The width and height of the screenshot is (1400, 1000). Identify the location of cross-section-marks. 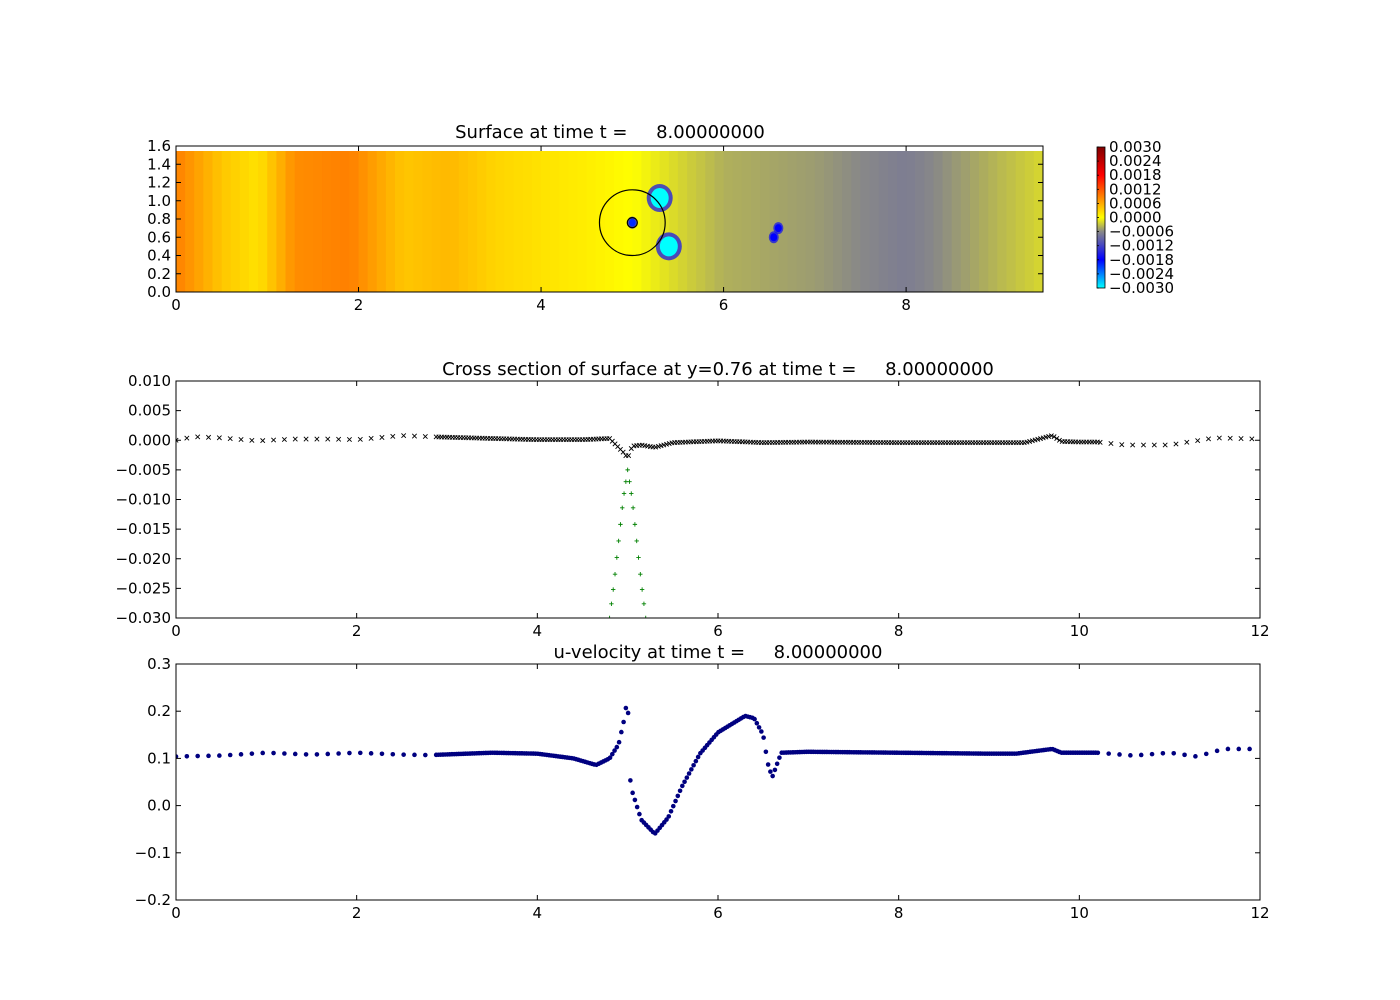
(715, 525).